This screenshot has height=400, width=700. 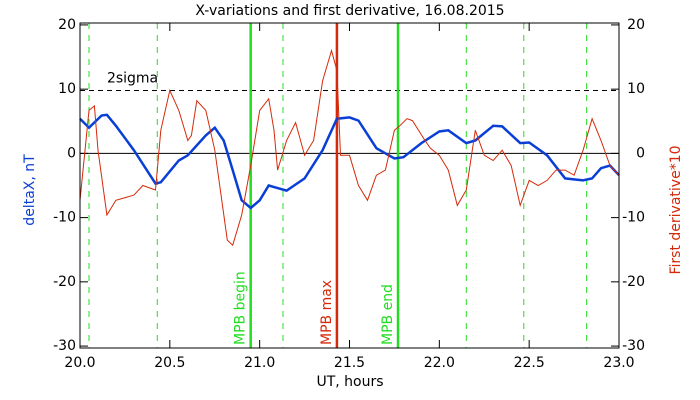 What do you see at coordinates (71, 153) in the screenshot?
I see `y-tick-label: 0` at bounding box center [71, 153].